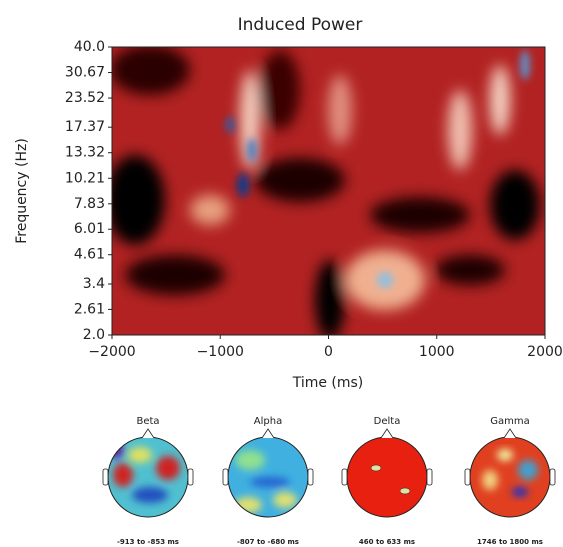 The height and width of the screenshot is (547, 563). Describe the element at coordinates (85, 73) in the screenshot. I see `y-tick-label: 30.67` at that location.